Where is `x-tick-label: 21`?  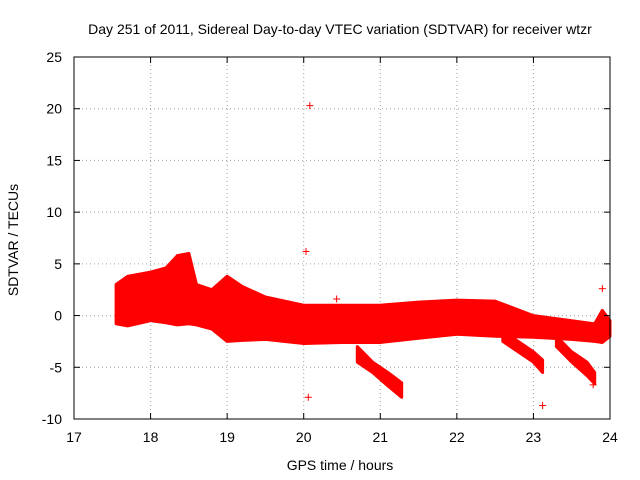
x-tick-label: 21 is located at coordinates (380, 437).